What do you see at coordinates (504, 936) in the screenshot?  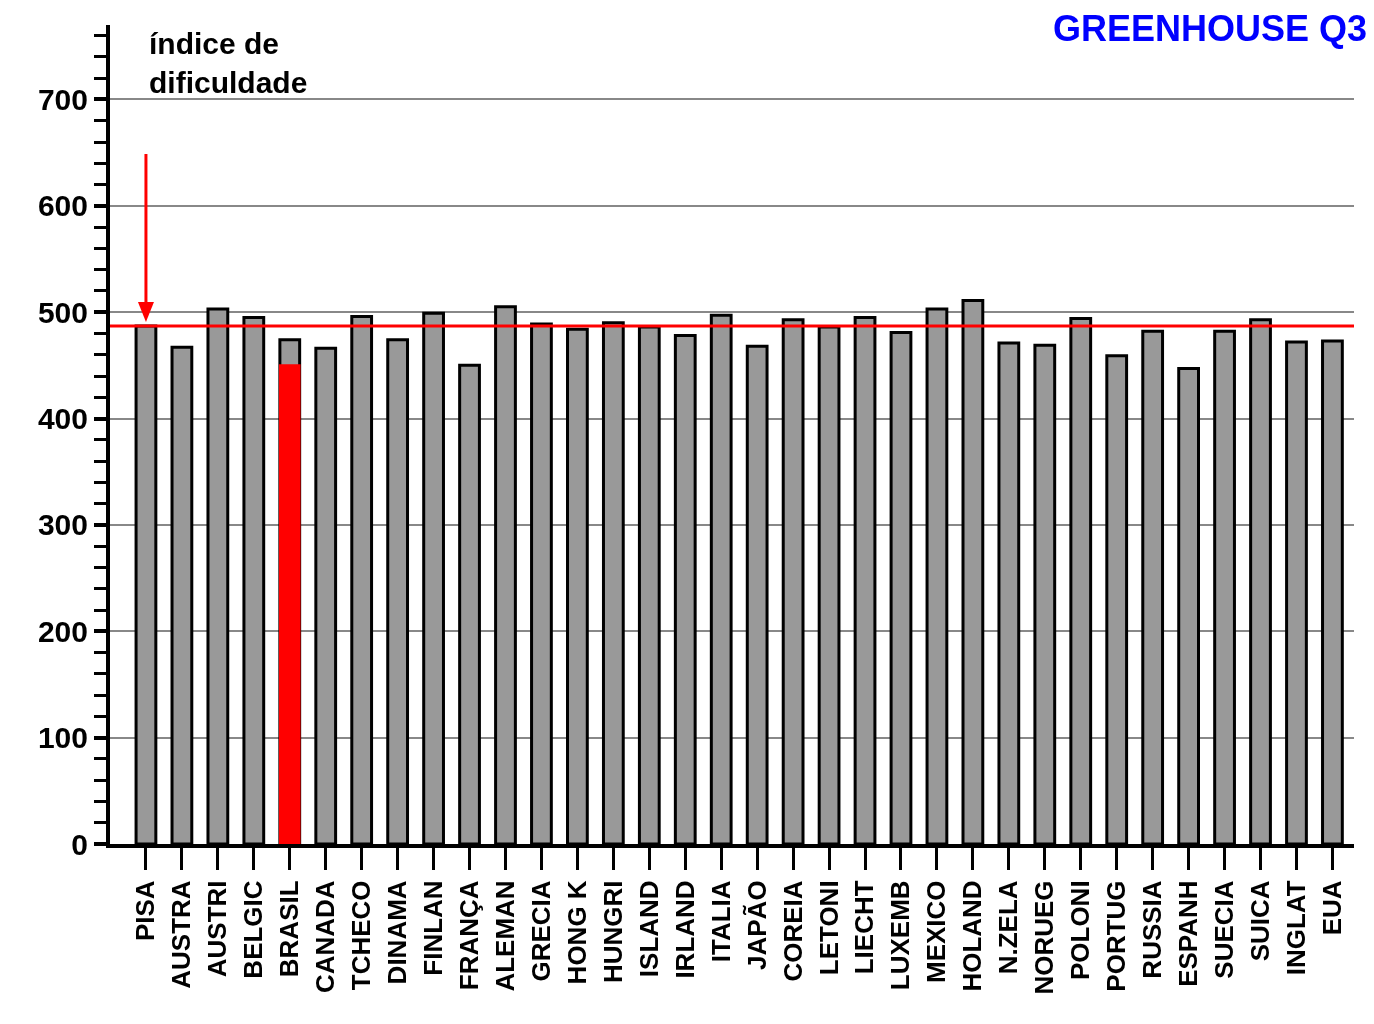 I see `x-tick-label: ALEMAN` at bounding box center [504, 936].